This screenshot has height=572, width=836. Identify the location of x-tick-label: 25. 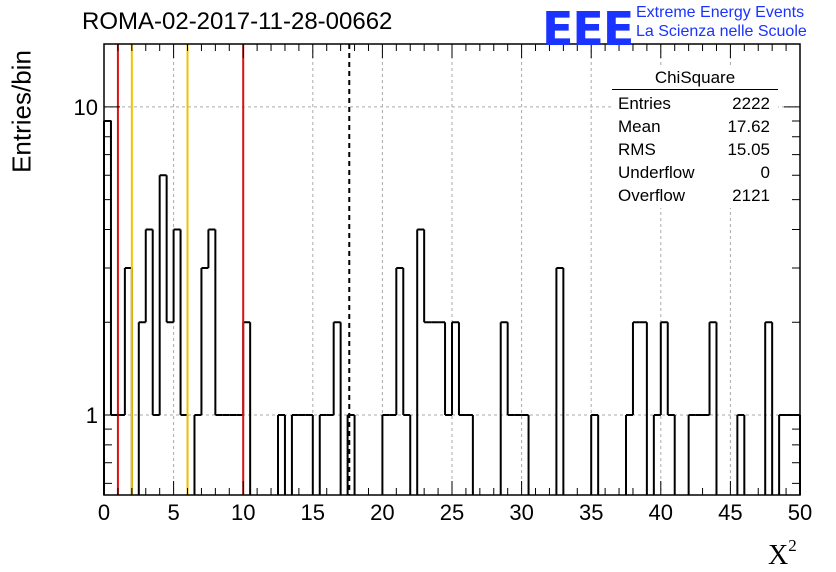
(452, 512).